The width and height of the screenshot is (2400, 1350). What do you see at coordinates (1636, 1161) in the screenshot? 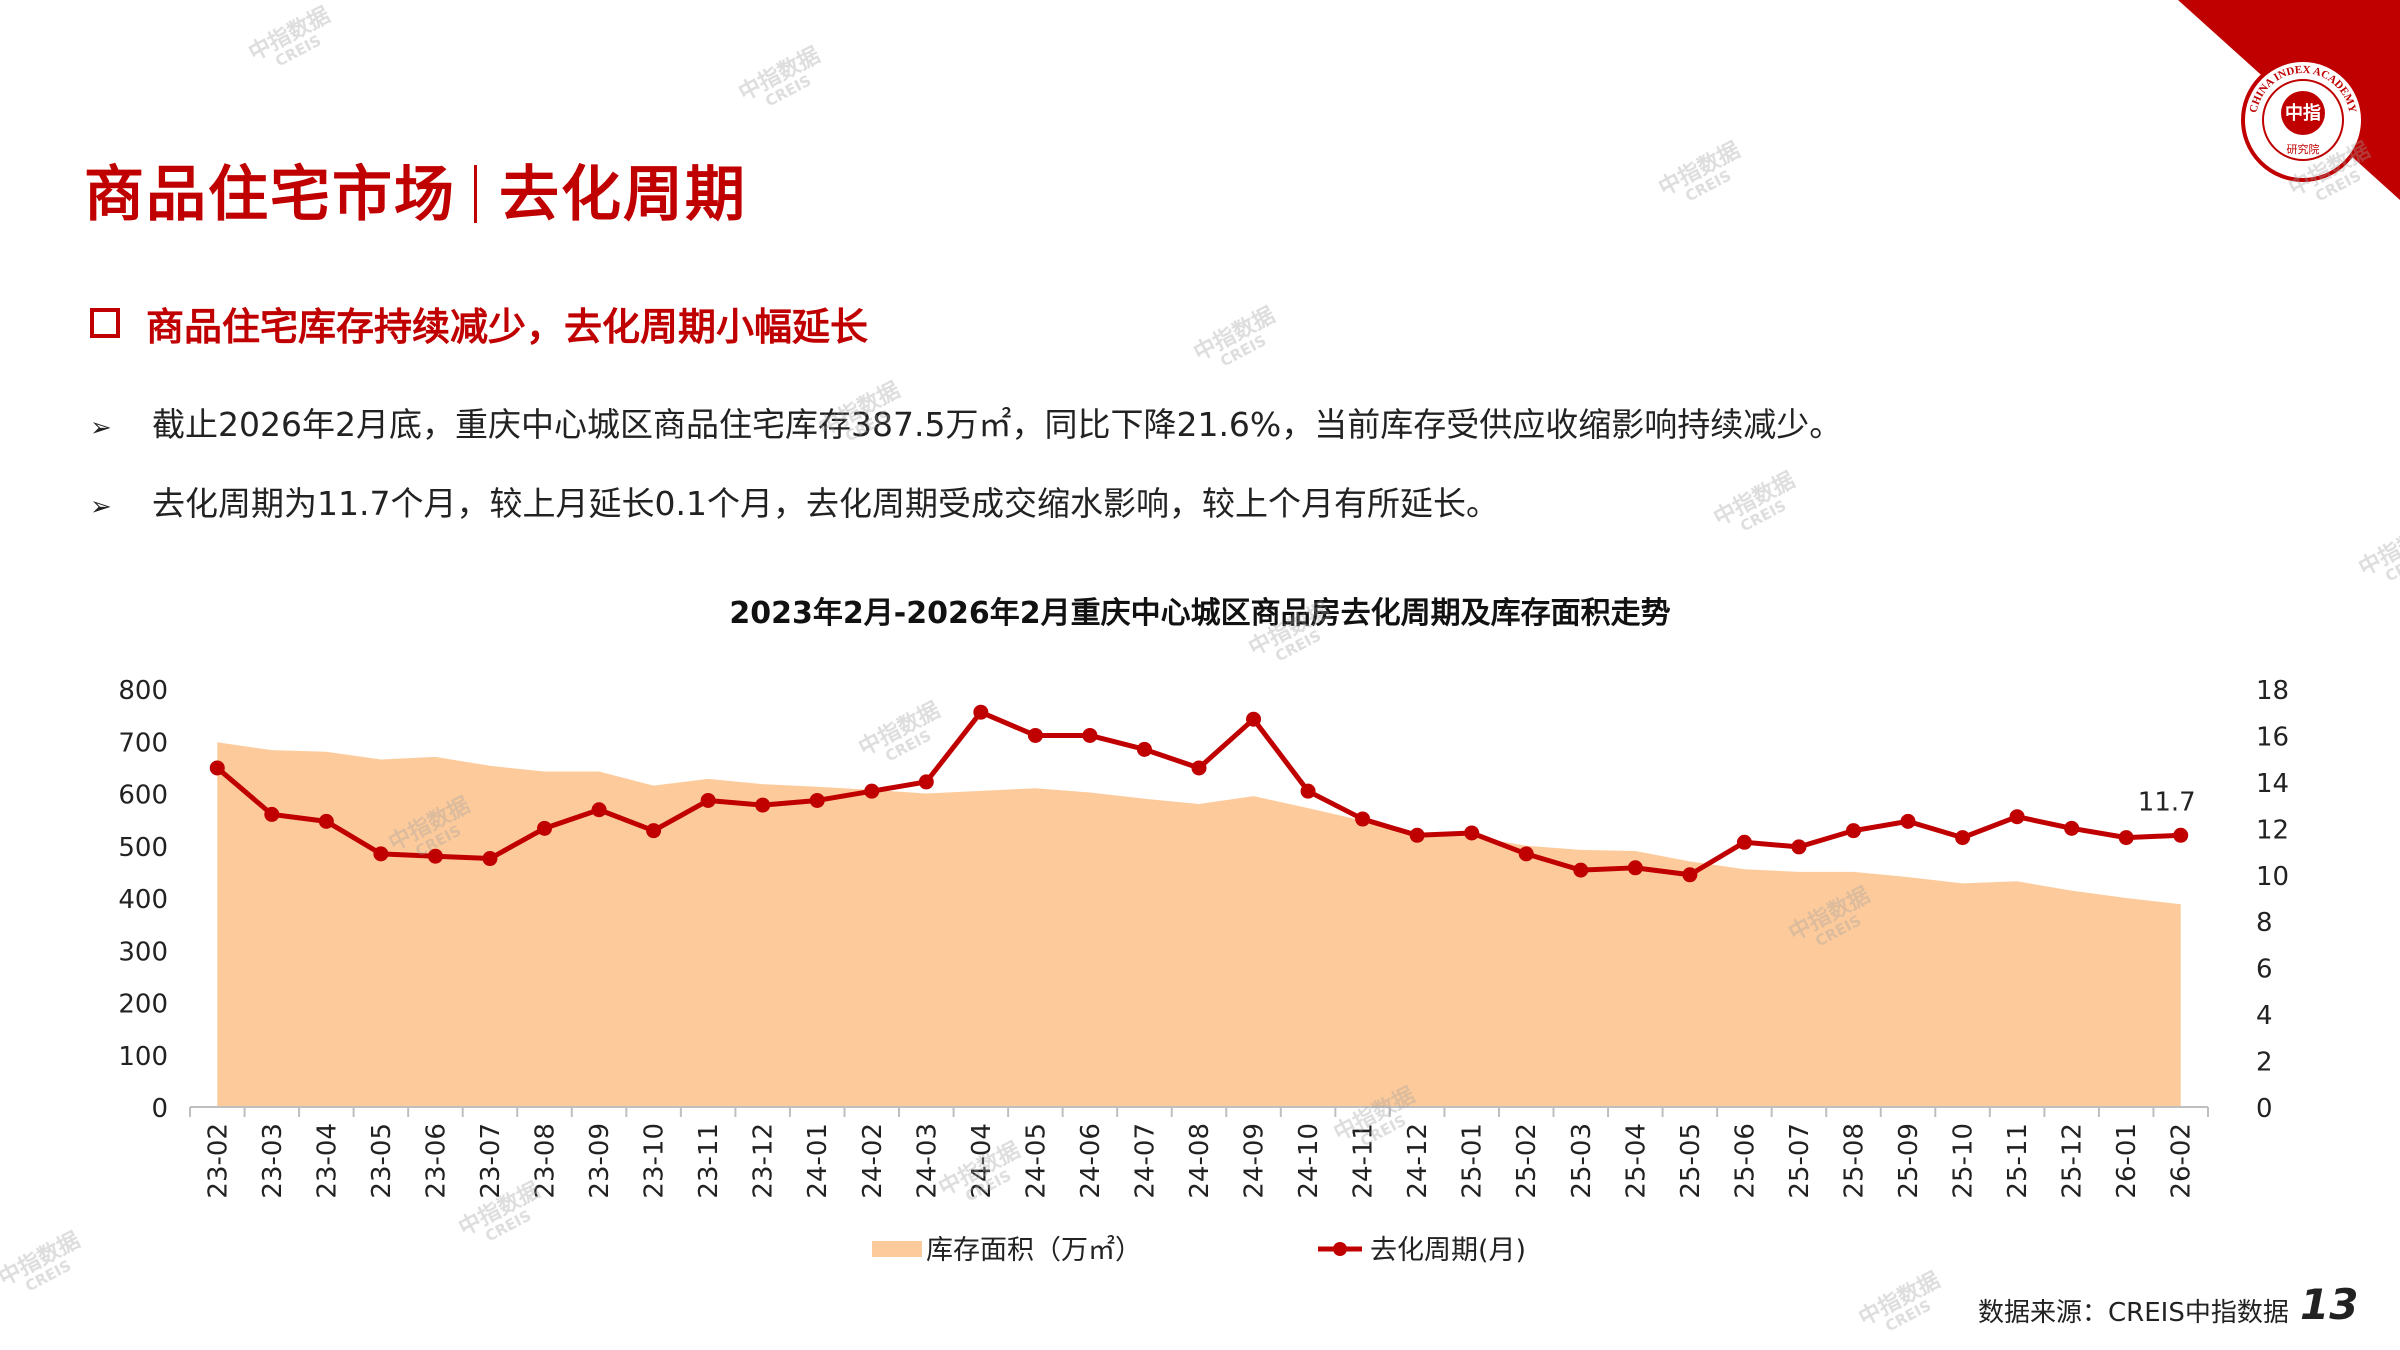
I see `x-tick-label: 25-04` at bounding box center [1636, 1161].